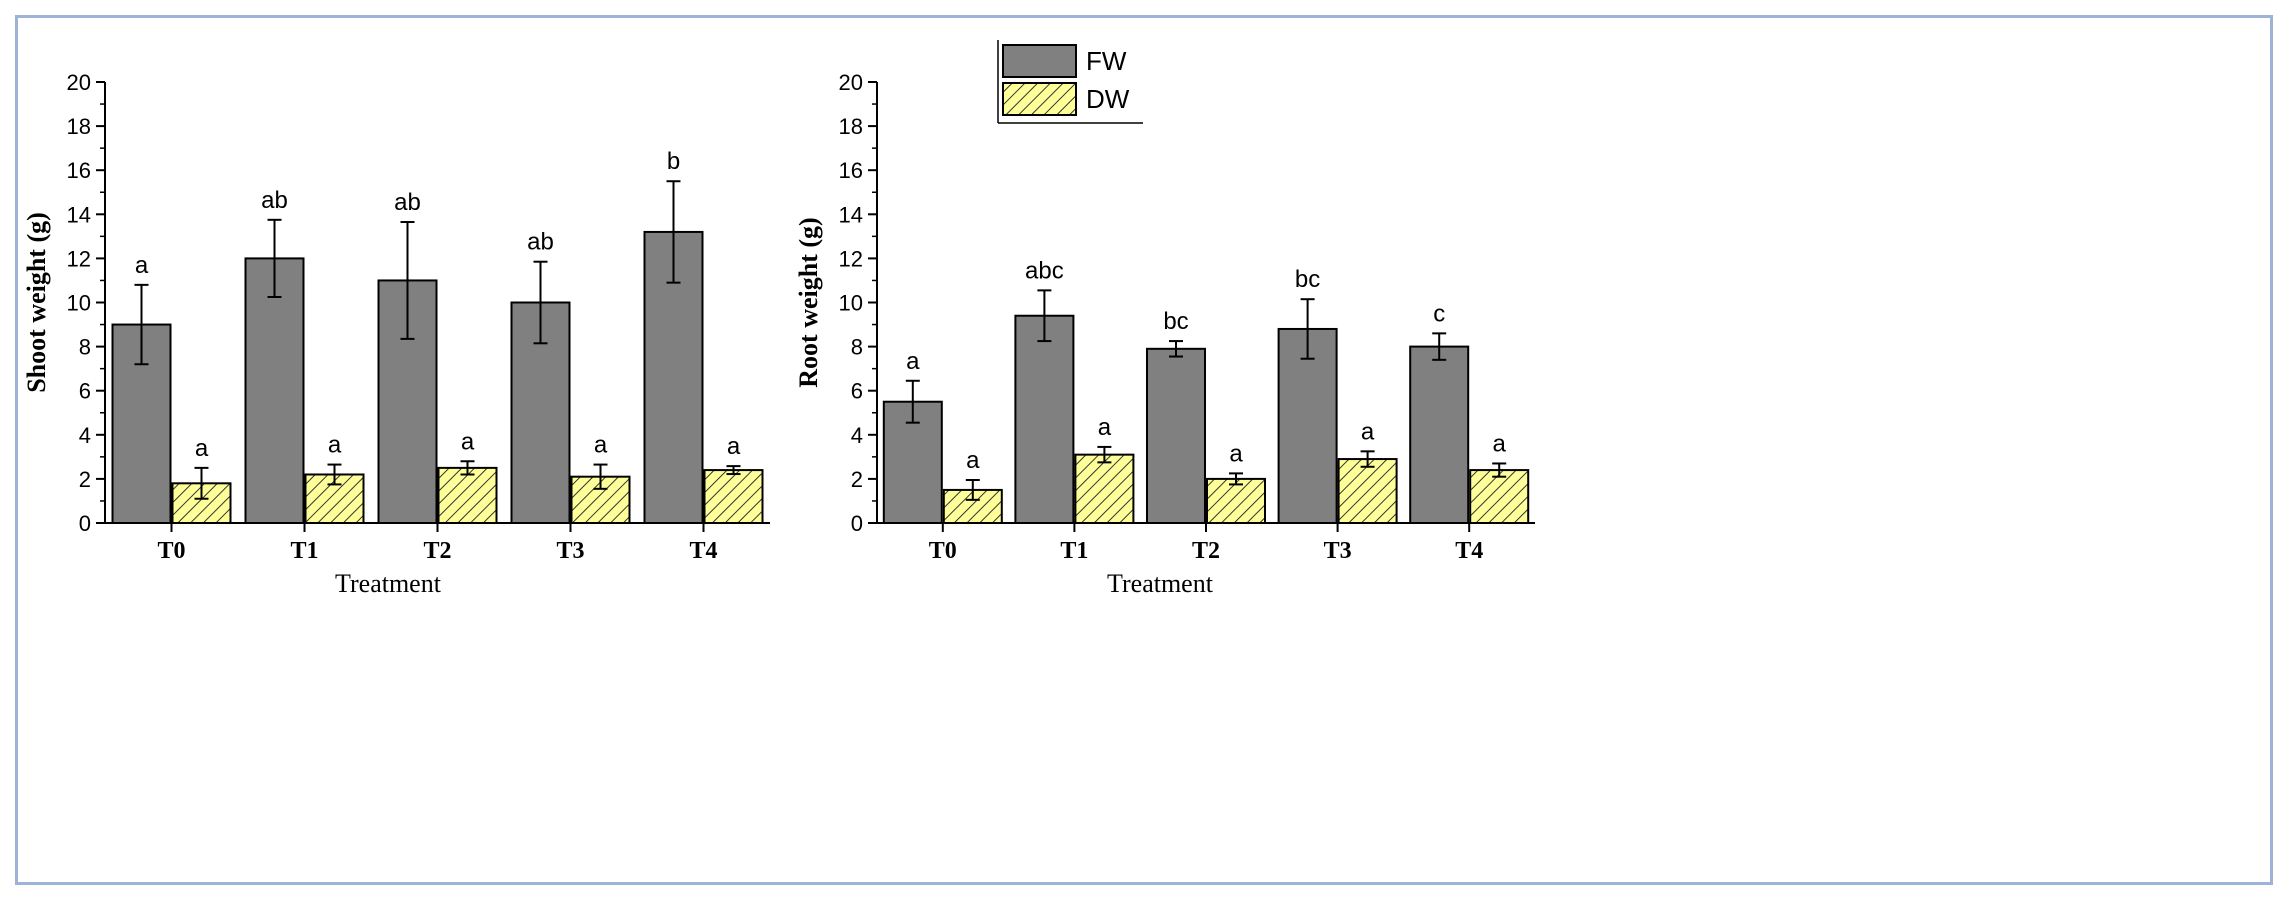  What do you see at coordinates (1307, 425) in the screenshot?
I see `fw-bar-t3` at bounding box center [1307, 425].